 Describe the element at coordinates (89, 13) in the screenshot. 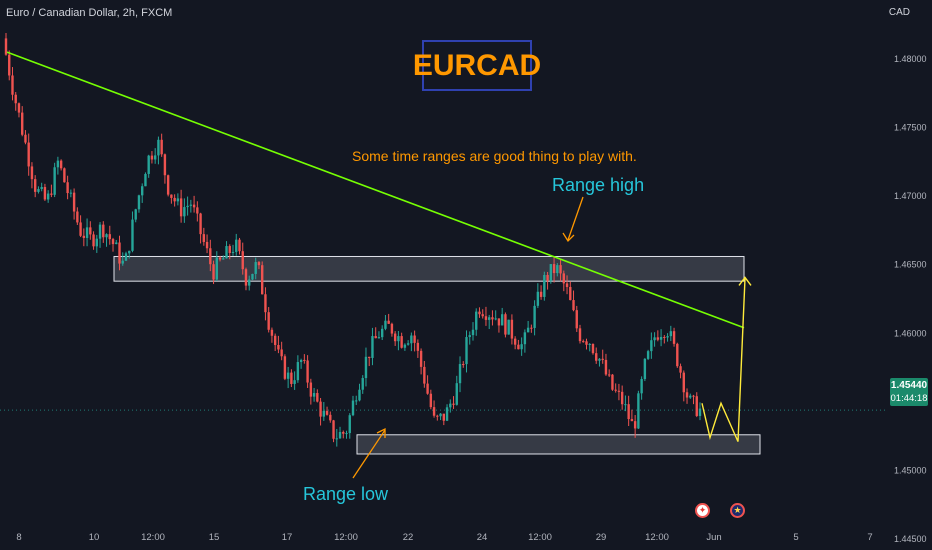

I see `symbol-title: Euro / Canadian Dollar, 2h, FXCM` at that location.